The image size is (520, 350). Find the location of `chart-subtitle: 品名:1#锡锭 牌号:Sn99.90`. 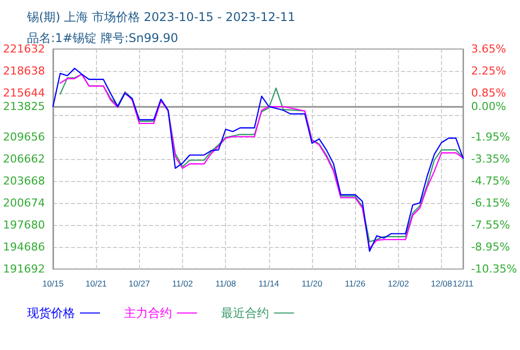

chart-subtitle: 品名:1#锡锭 牌号:Sn99.90 is located at coordinates (102, 38).